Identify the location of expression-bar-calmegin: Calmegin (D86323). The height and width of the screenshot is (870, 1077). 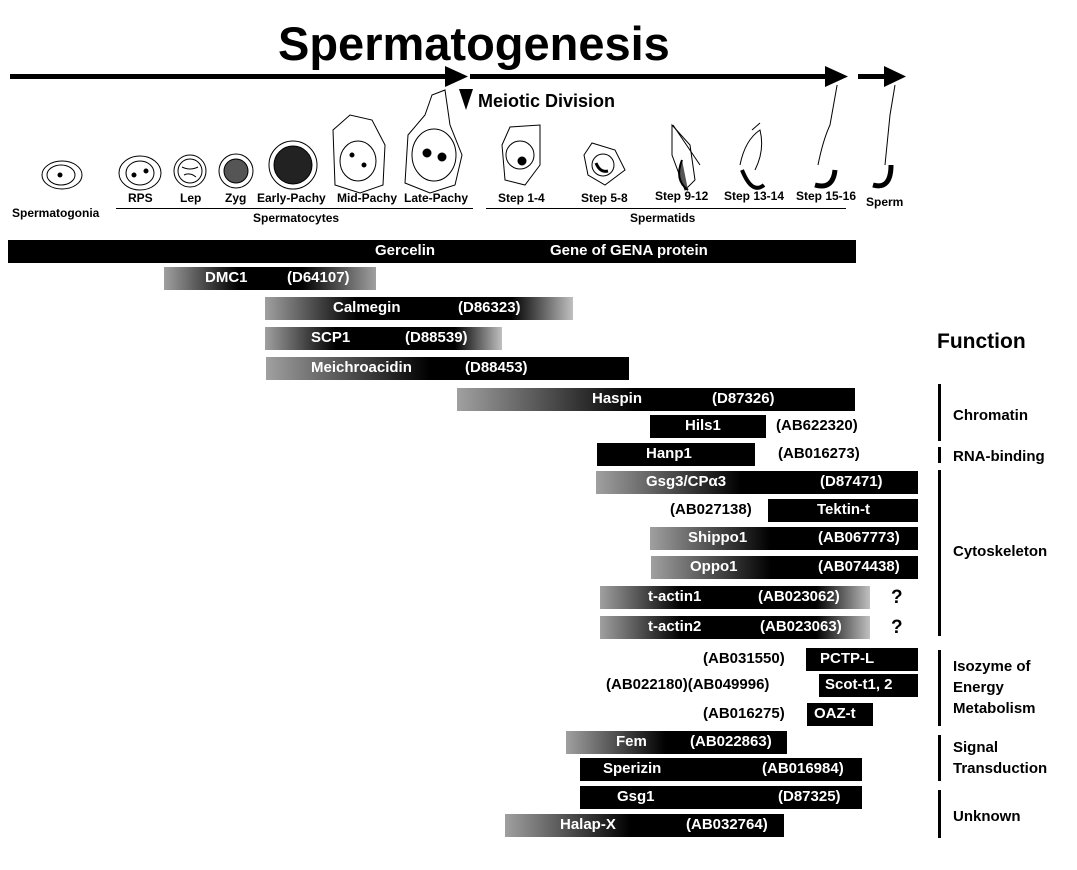
(419, 308).